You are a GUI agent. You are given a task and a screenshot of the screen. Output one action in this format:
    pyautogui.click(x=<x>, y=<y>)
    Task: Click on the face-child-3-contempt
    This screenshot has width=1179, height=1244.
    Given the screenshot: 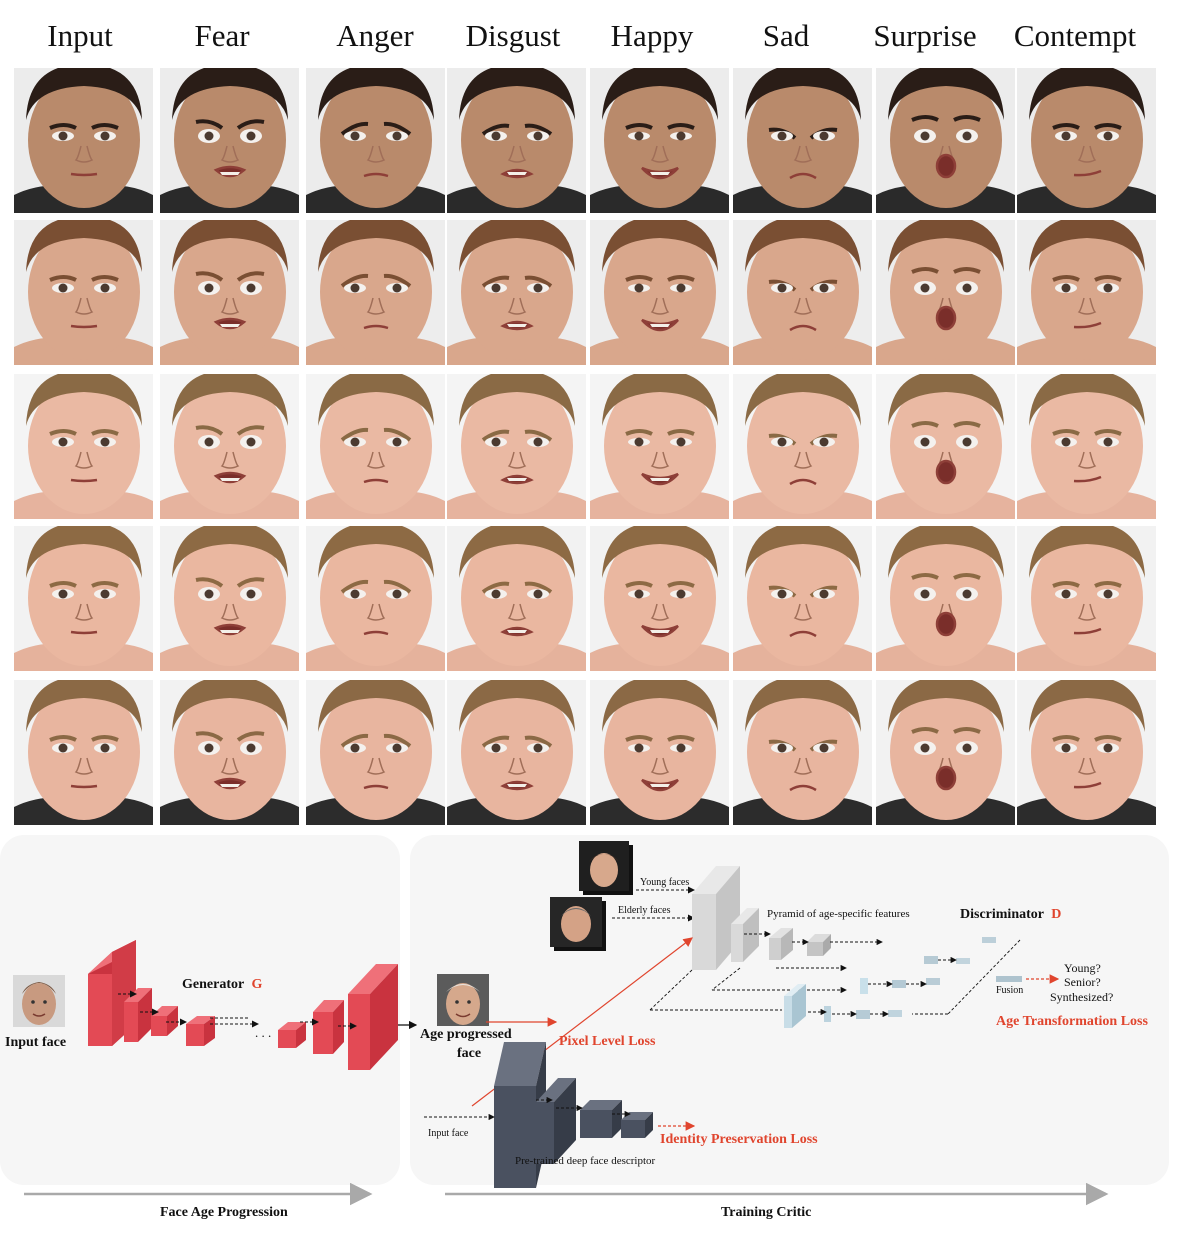 What is the action you would take?
    pyautogui.click(x=1086, y=752)
    